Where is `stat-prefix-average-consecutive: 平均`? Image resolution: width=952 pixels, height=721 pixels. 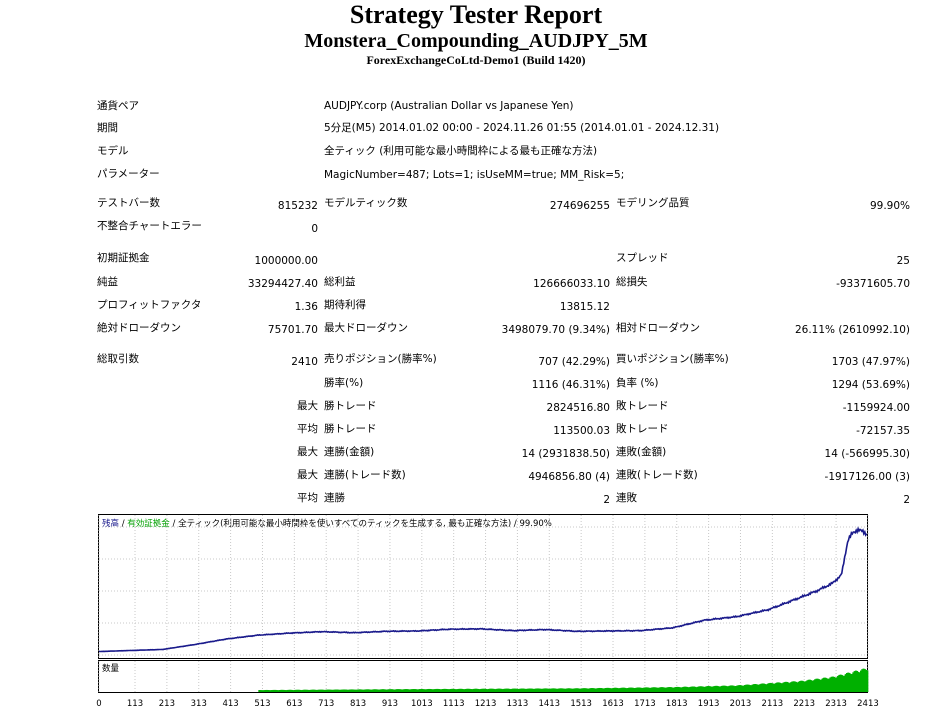
stat-prefix-average-consecutive: 平均 is located at coordinates (307, 498).